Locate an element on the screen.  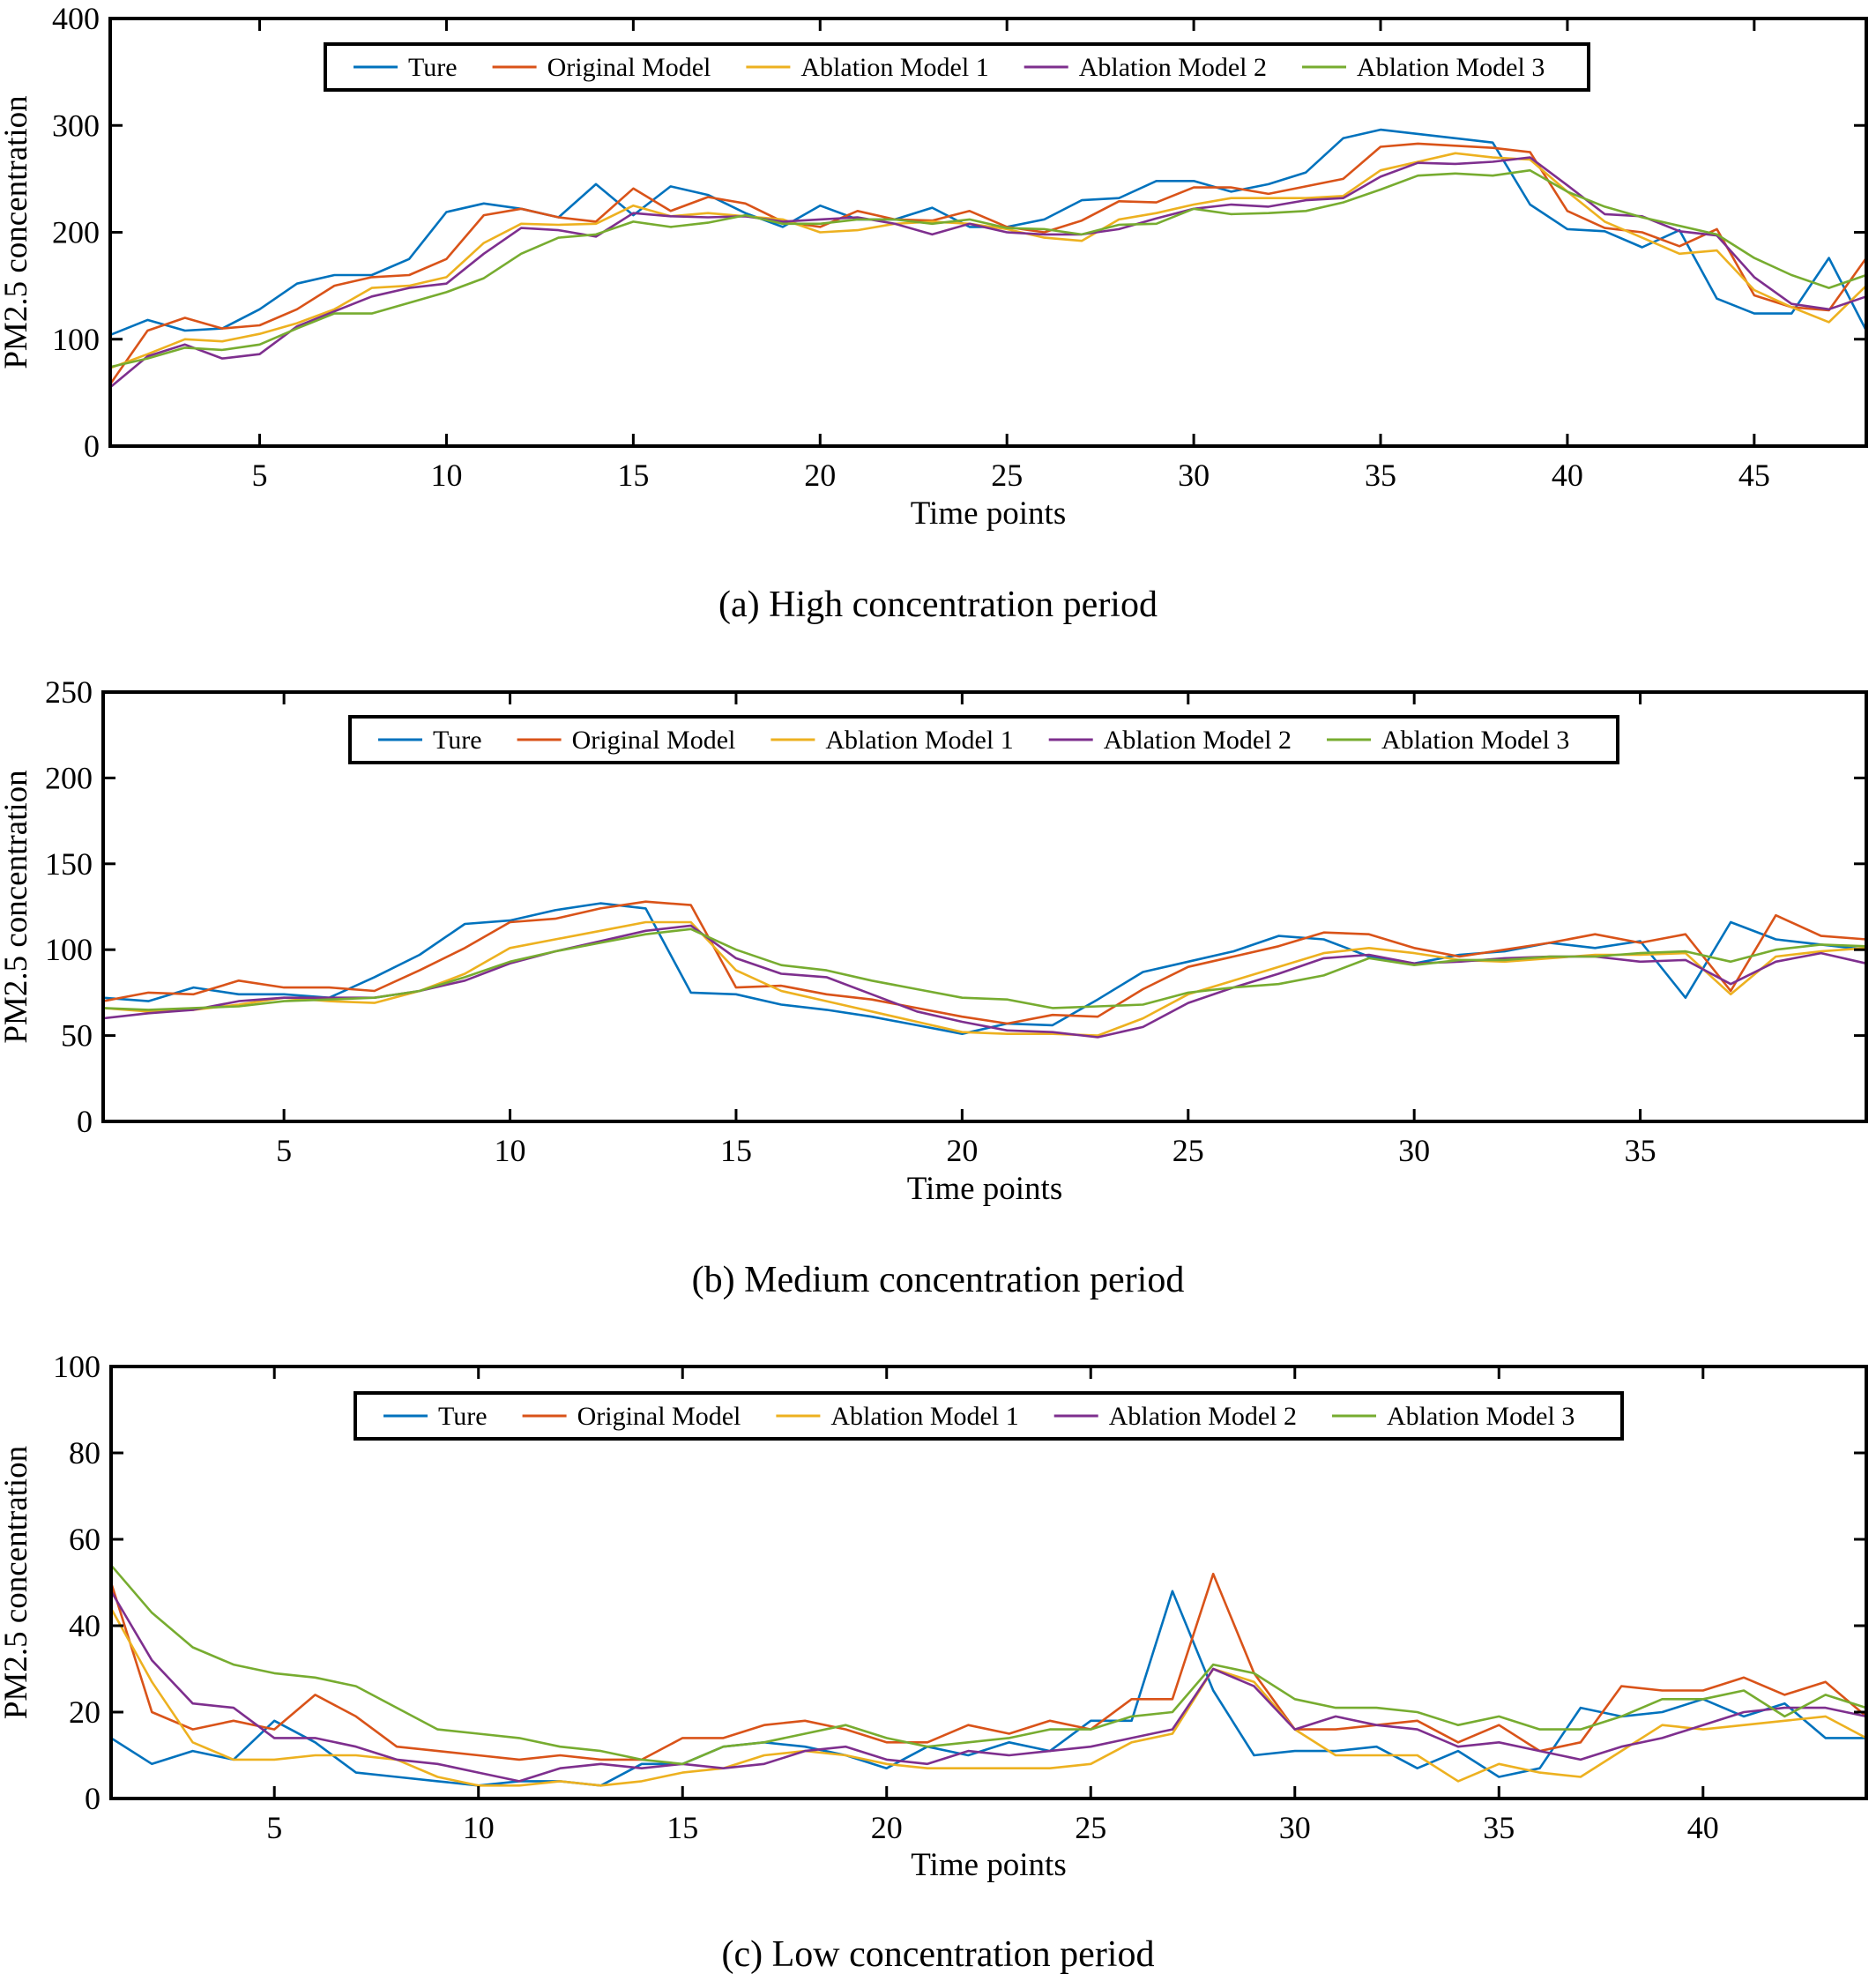
panel-caption: (b) Medium concentration period is located at coordinates (938, 1280).